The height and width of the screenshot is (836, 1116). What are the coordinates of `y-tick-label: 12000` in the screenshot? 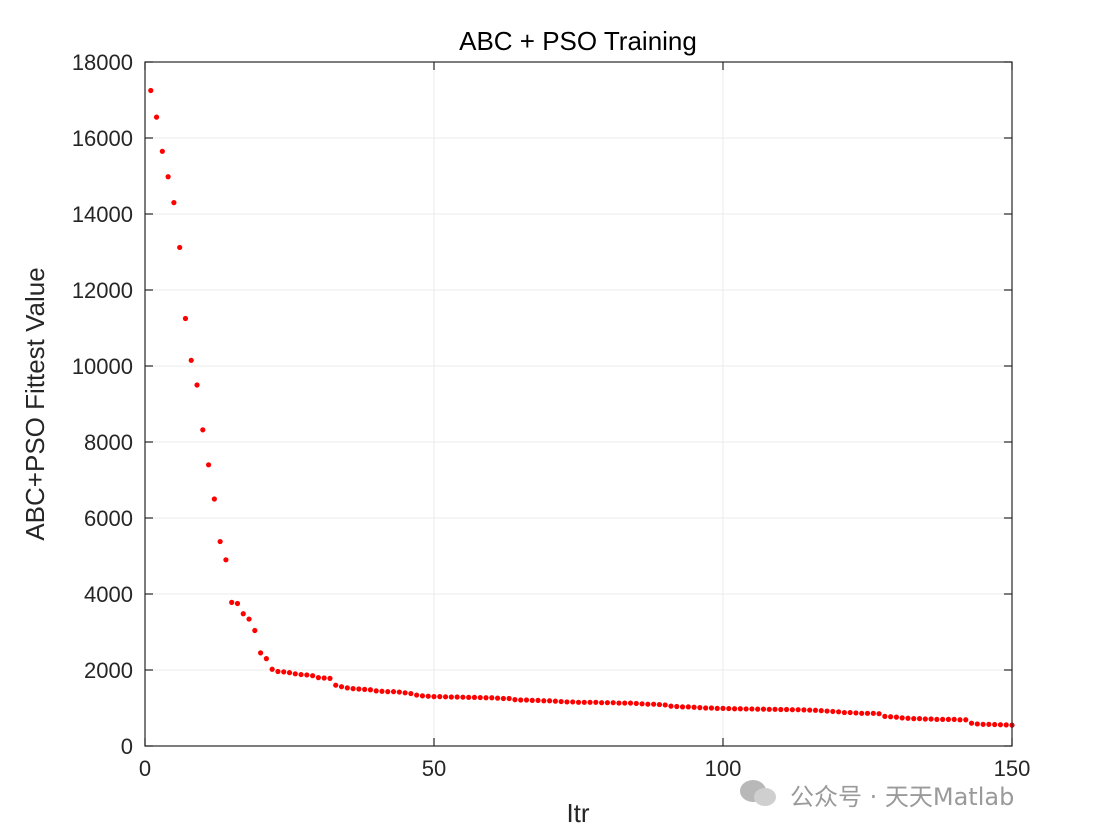 It's located at (102, 290).